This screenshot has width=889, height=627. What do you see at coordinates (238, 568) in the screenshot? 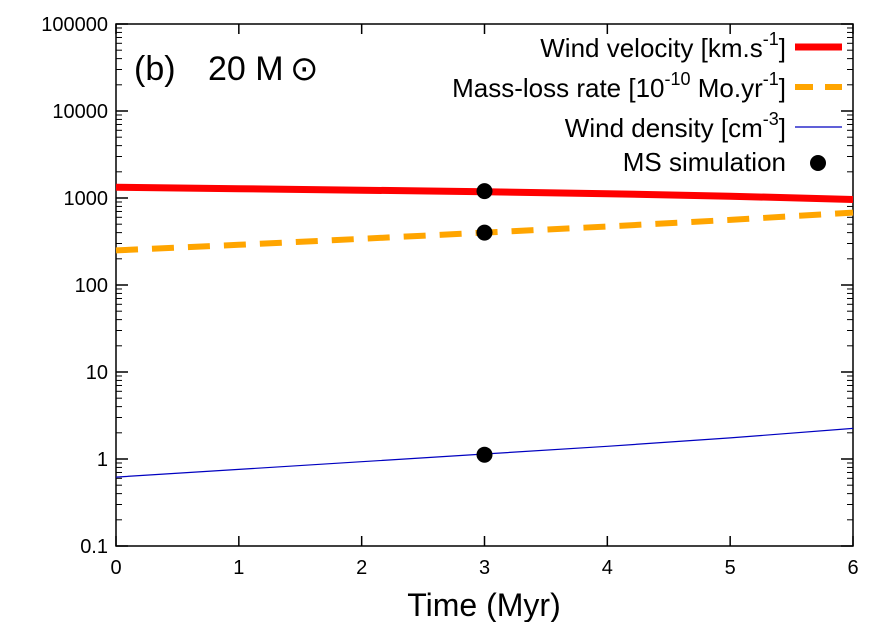
I see `x-tick-label: 1` at bounding box center [238, 568].